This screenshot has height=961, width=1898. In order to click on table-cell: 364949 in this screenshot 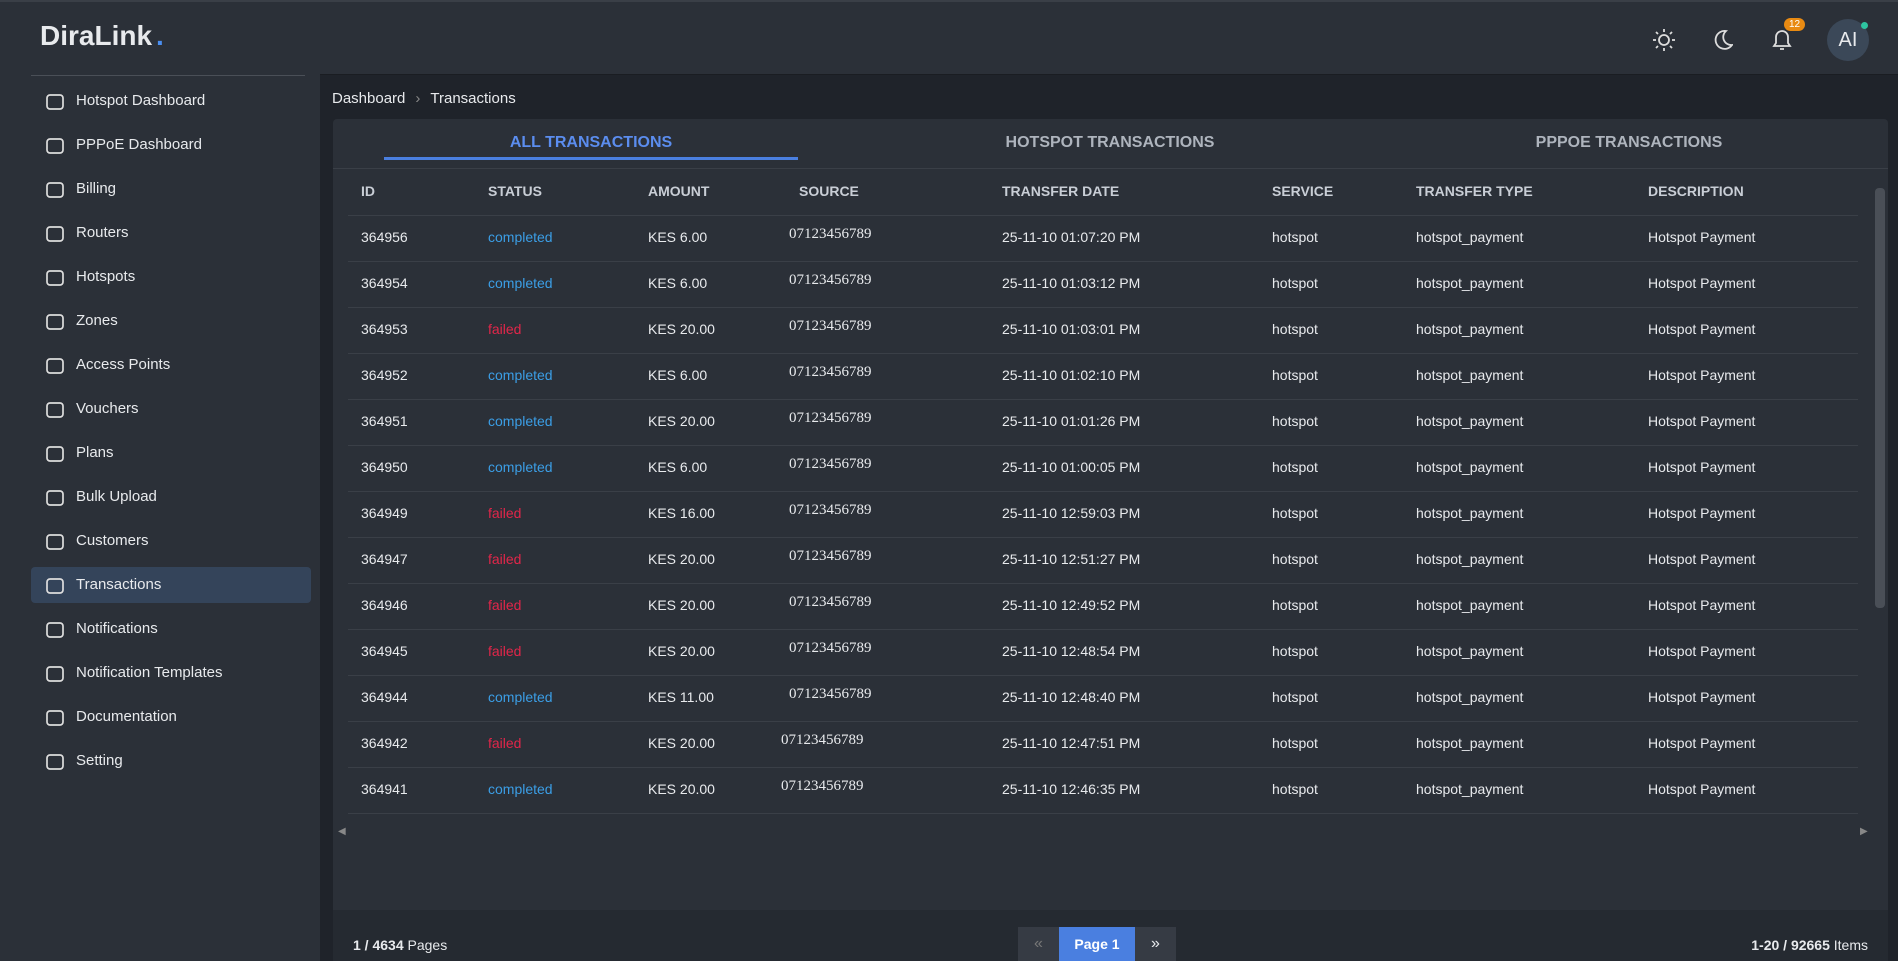, I will do `click(384, 513)`.